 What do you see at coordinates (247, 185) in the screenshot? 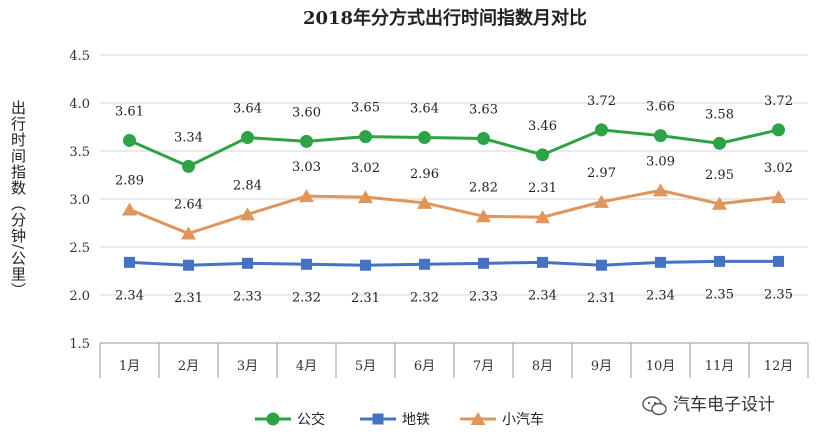
I see `data-label: 2.84` at bounding box center [247, 185].